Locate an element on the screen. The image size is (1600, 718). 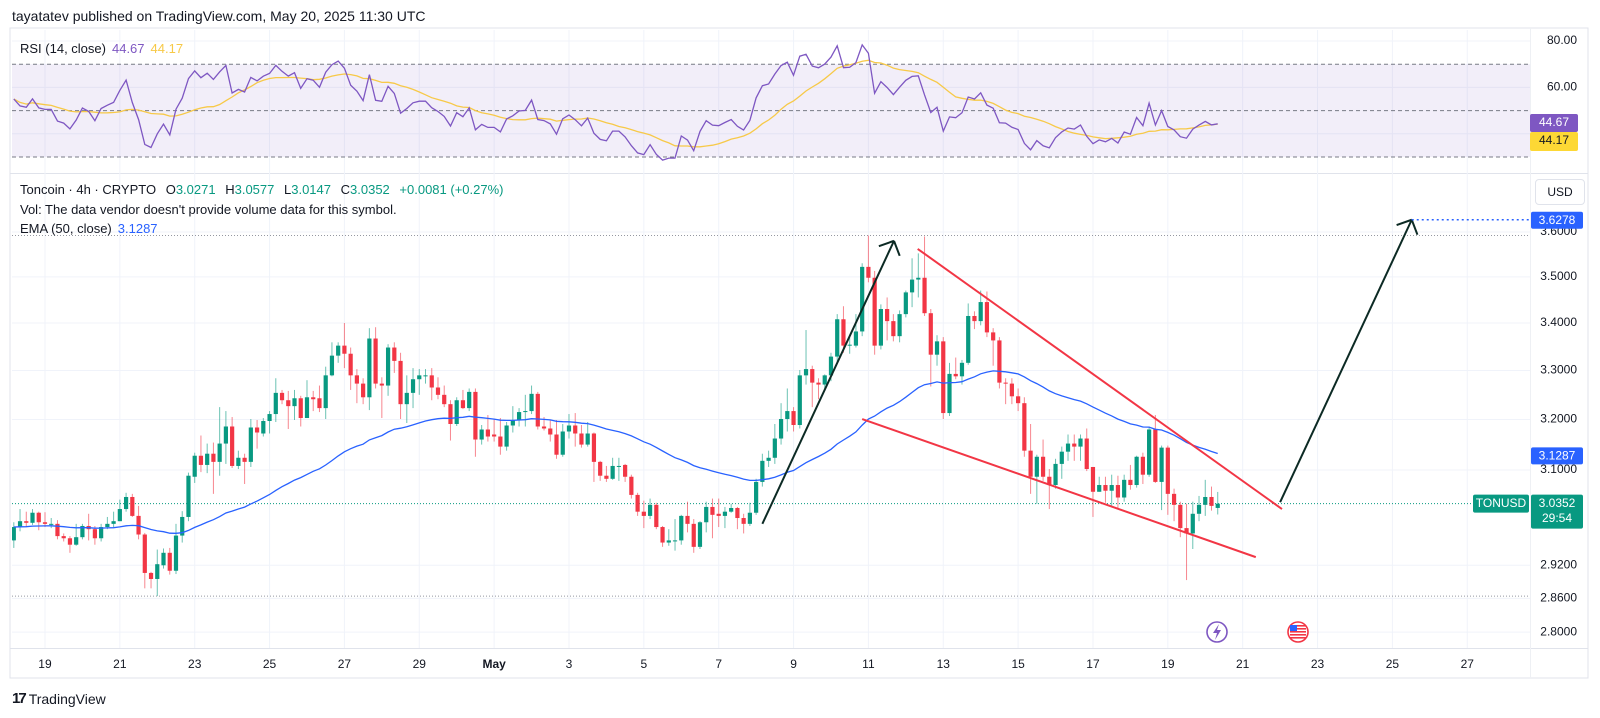
impulse-arrow is located at coordinates (828, 382).